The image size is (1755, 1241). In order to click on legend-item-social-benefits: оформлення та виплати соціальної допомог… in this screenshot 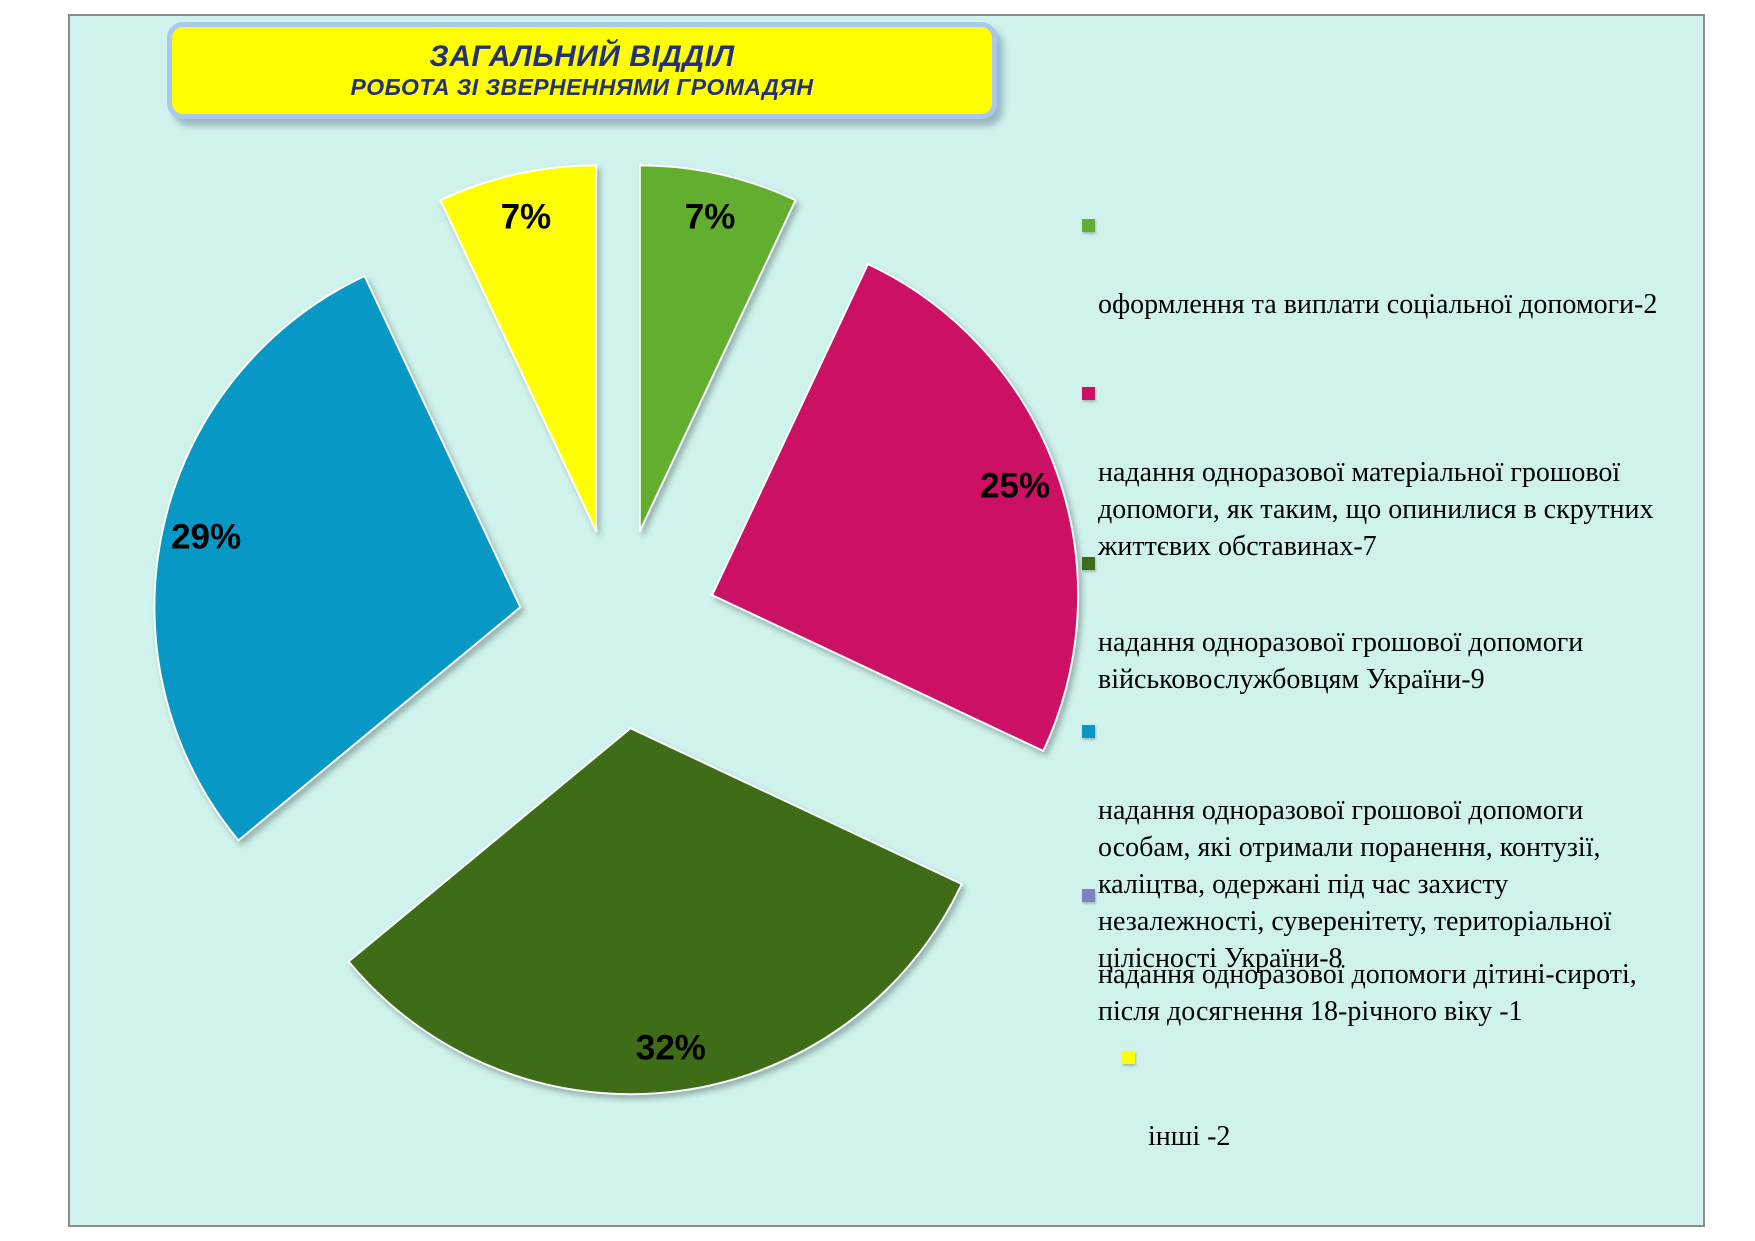, I will do `click(1390, 286)`.